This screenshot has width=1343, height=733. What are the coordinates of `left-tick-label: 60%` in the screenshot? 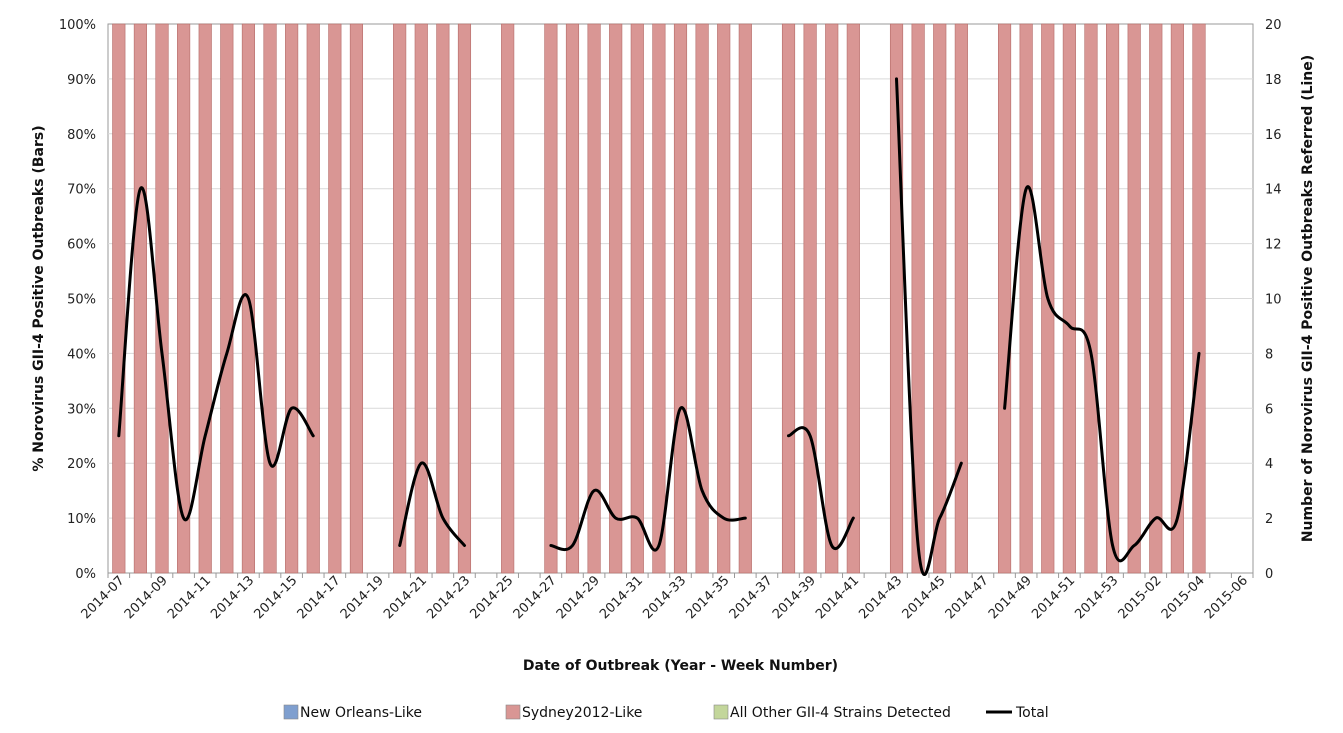 It's located at (81, 245).